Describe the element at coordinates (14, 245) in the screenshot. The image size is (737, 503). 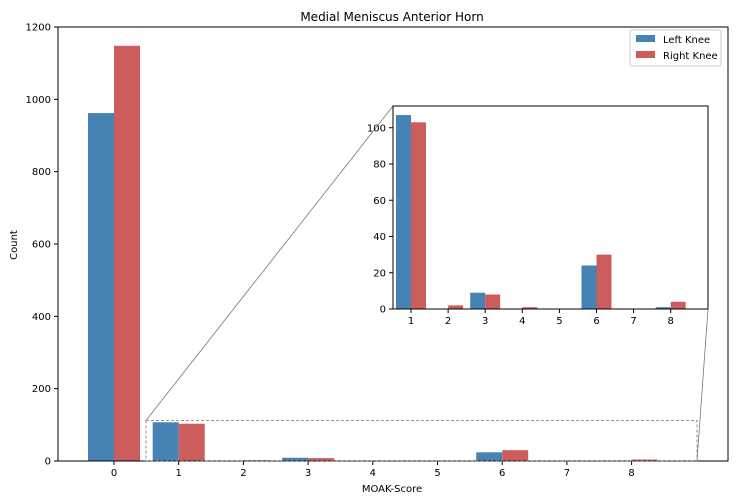
I see `y-axis-label: Count` at that location.